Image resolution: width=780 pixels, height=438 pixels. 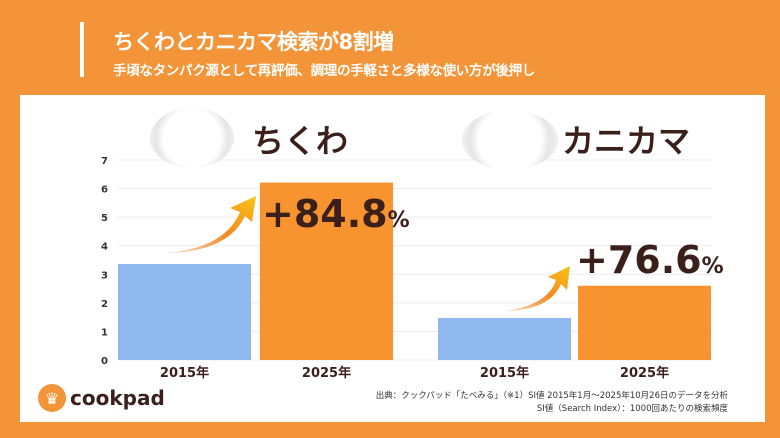 I want to click on bar-chikuwa-2025年, so click(x=326, y=271).